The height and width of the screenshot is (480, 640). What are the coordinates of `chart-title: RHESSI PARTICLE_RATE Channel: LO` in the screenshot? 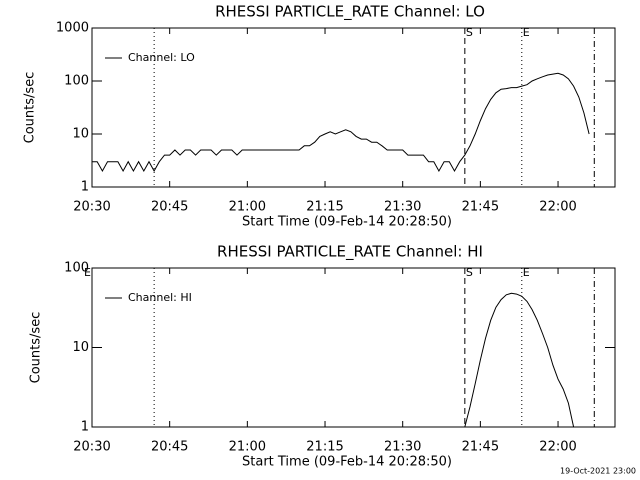 It's located at (350, 12).